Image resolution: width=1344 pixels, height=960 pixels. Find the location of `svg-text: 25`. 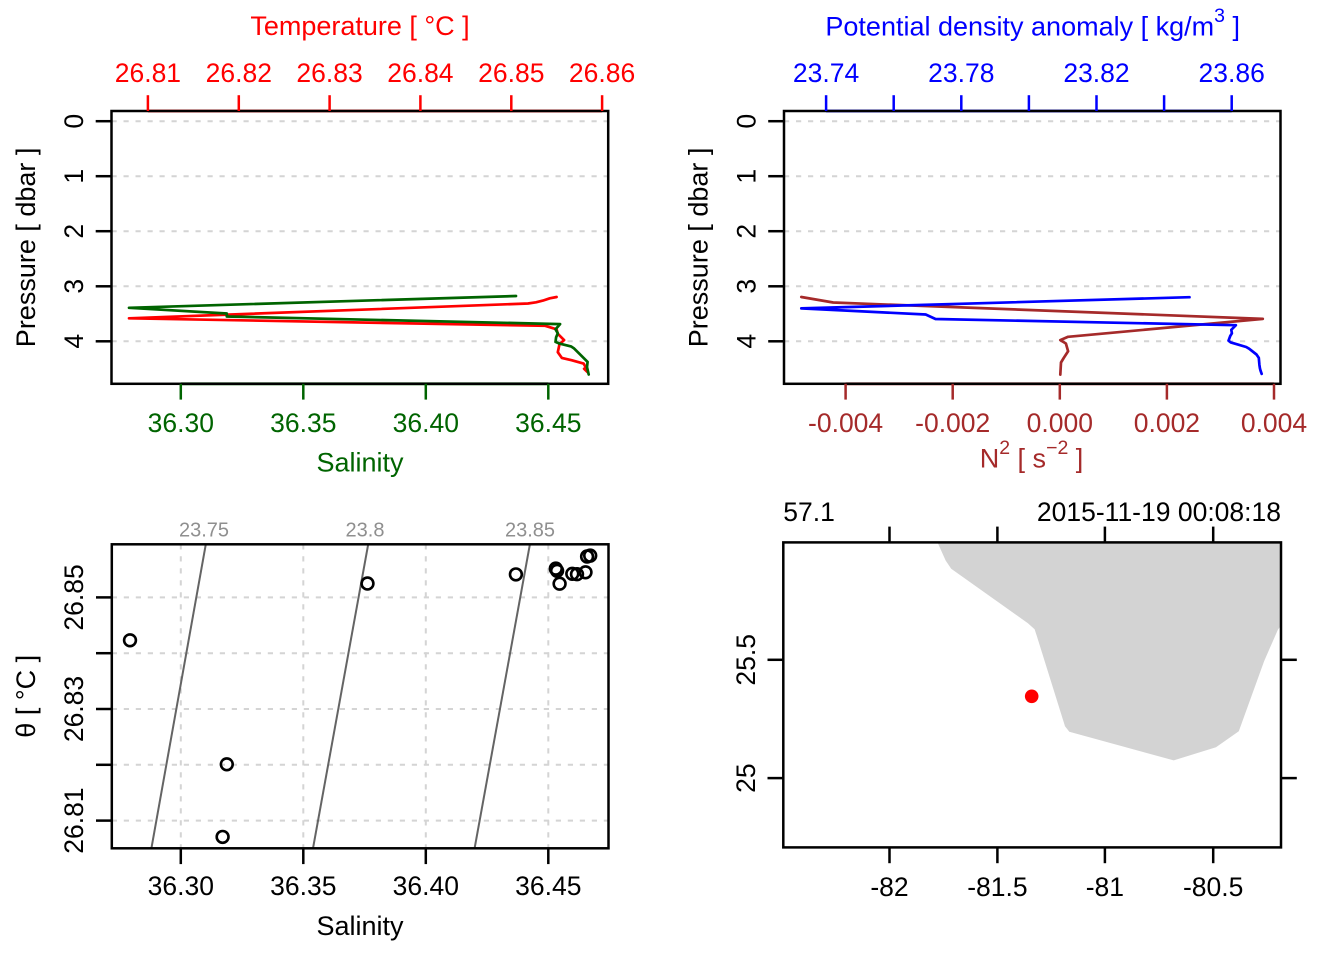

svg-text: 25 is located at coordinates (746, 777).